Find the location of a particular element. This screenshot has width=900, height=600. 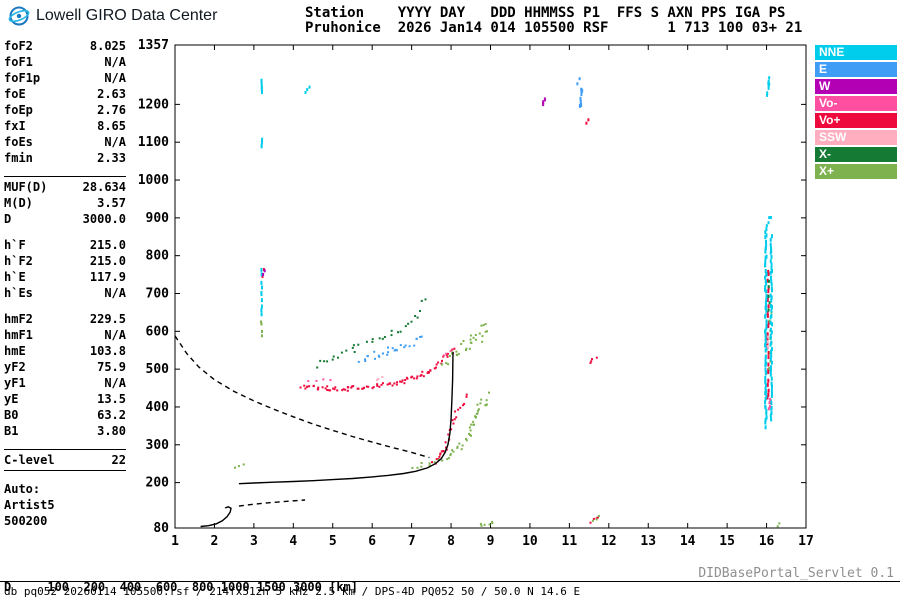

param-value: 8.025 is located at coordinates (107, 46).